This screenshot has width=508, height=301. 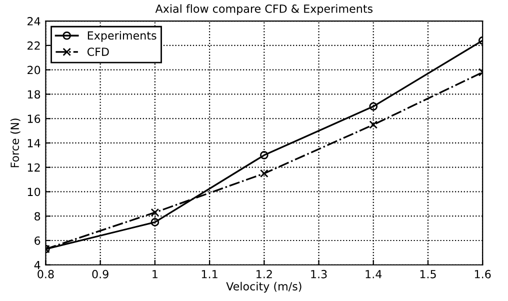 What do you see at coordinates (482, 274) in the screenshot?
I see `x-tick-label: 1.6` at bounding box center [482, 274].